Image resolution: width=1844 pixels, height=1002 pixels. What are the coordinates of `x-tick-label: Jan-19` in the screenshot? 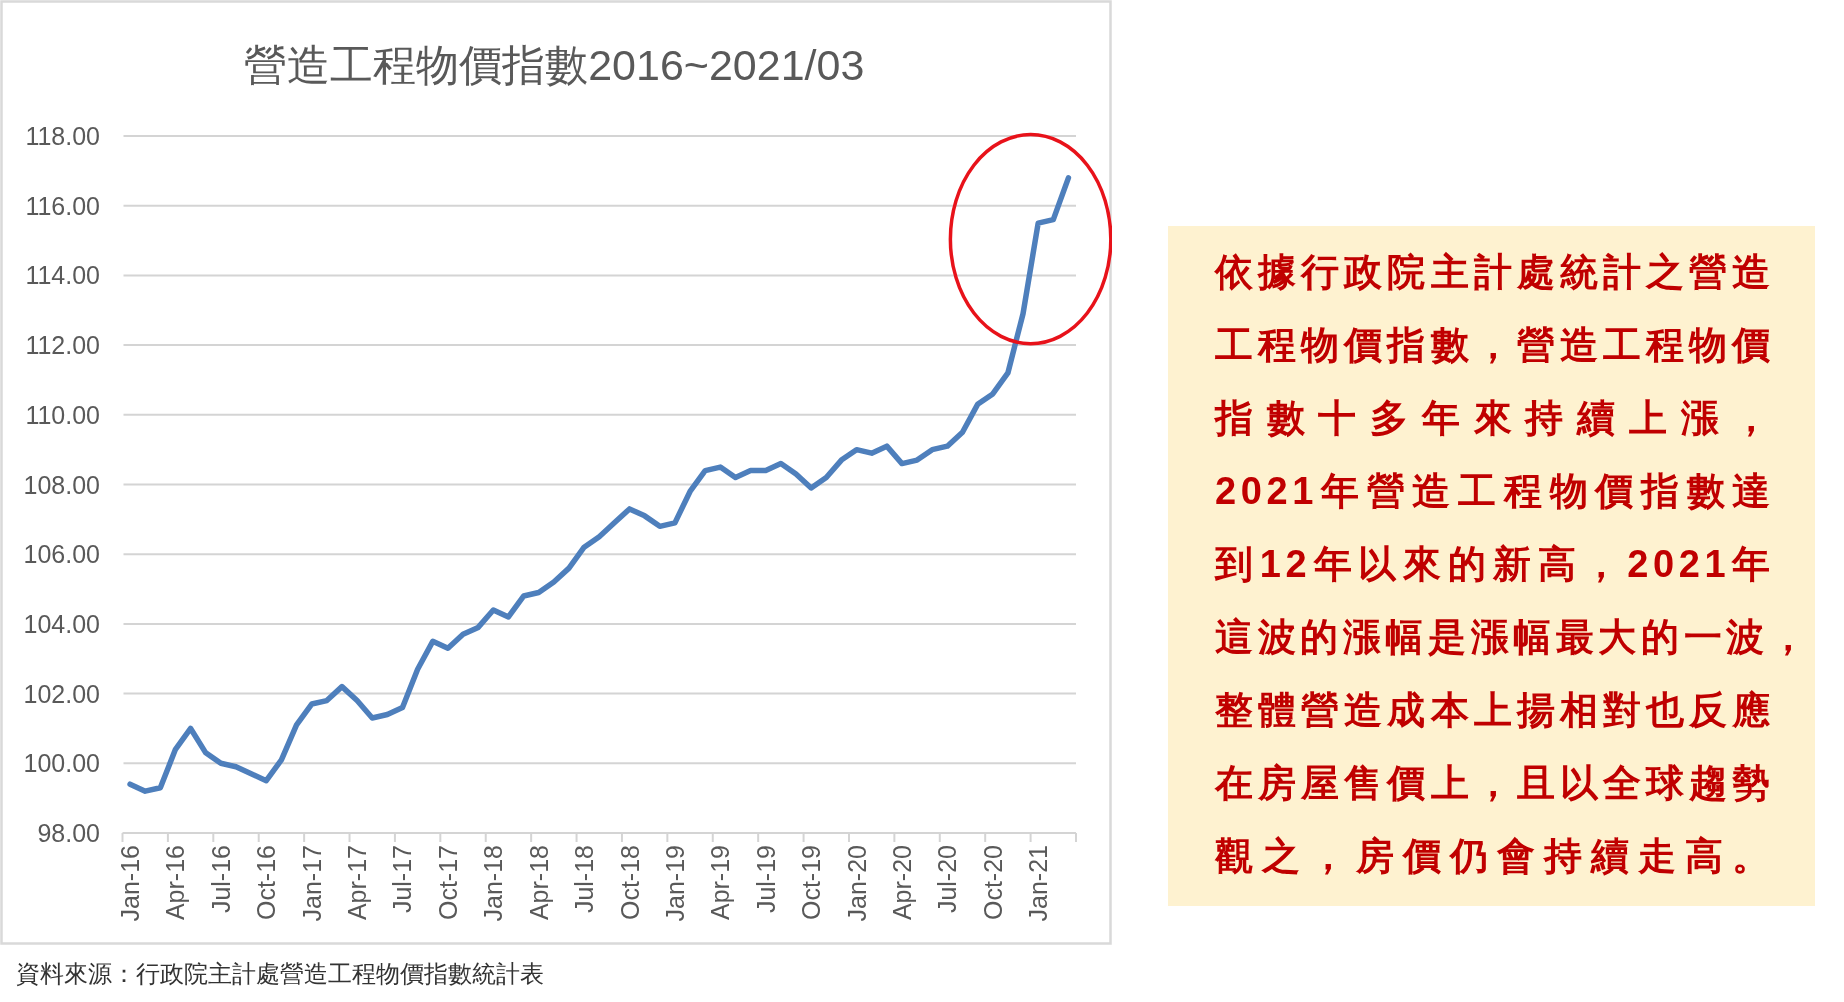 It's located at (674, 883).